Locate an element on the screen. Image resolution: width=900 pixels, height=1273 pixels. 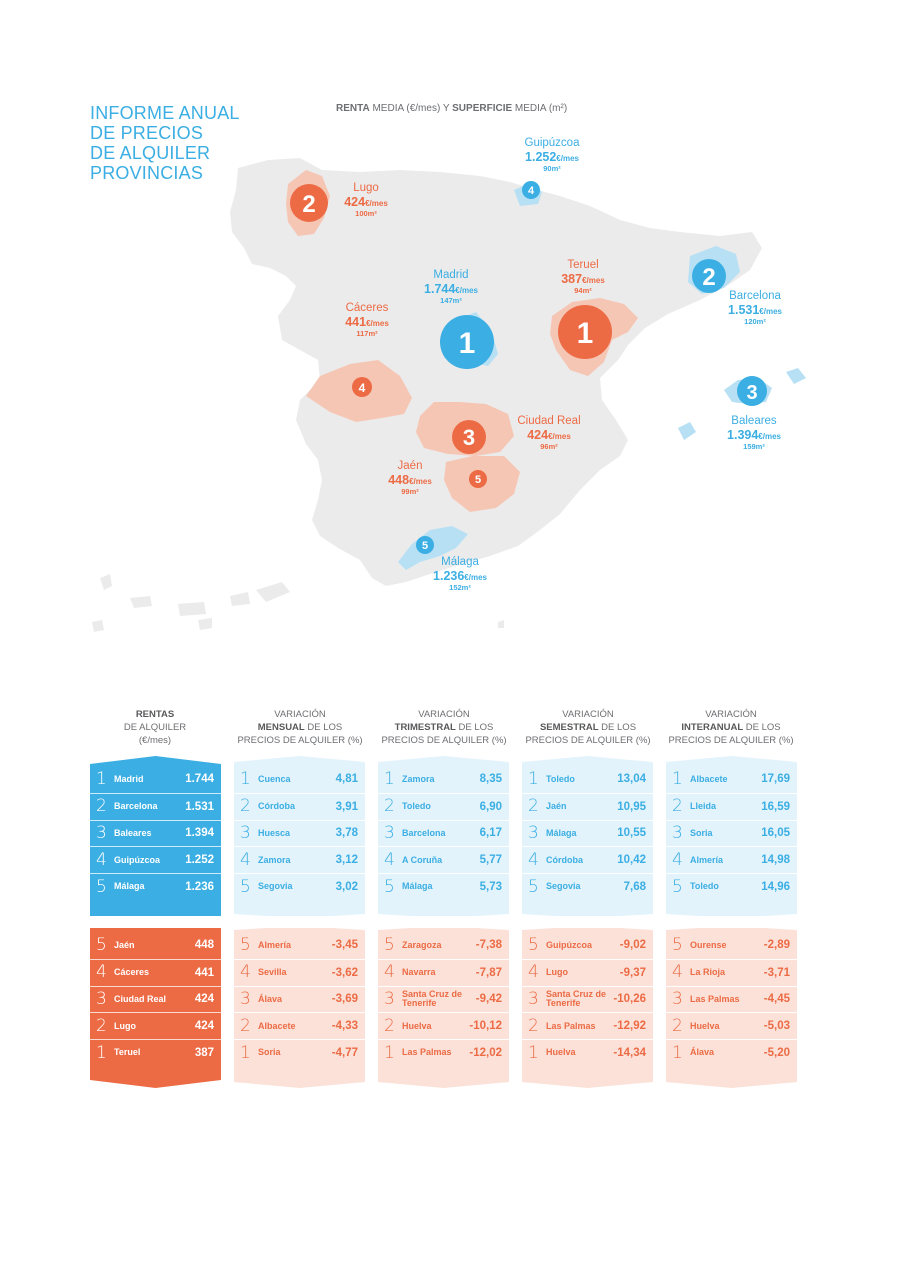
teruel-rank-number: 1 is located at coordinates (585, 333).